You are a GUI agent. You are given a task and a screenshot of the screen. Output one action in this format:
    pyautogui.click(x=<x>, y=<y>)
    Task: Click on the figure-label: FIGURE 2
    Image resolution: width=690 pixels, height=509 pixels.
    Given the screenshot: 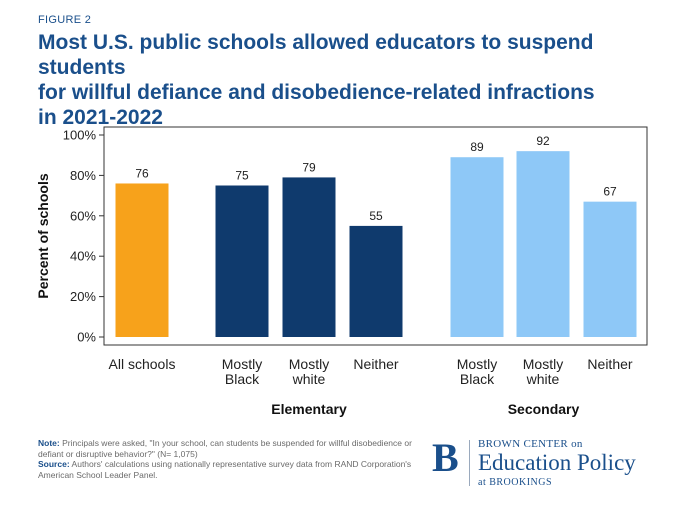 What is the action you would take?
    pyautogui.click(x=65, y=20)
    